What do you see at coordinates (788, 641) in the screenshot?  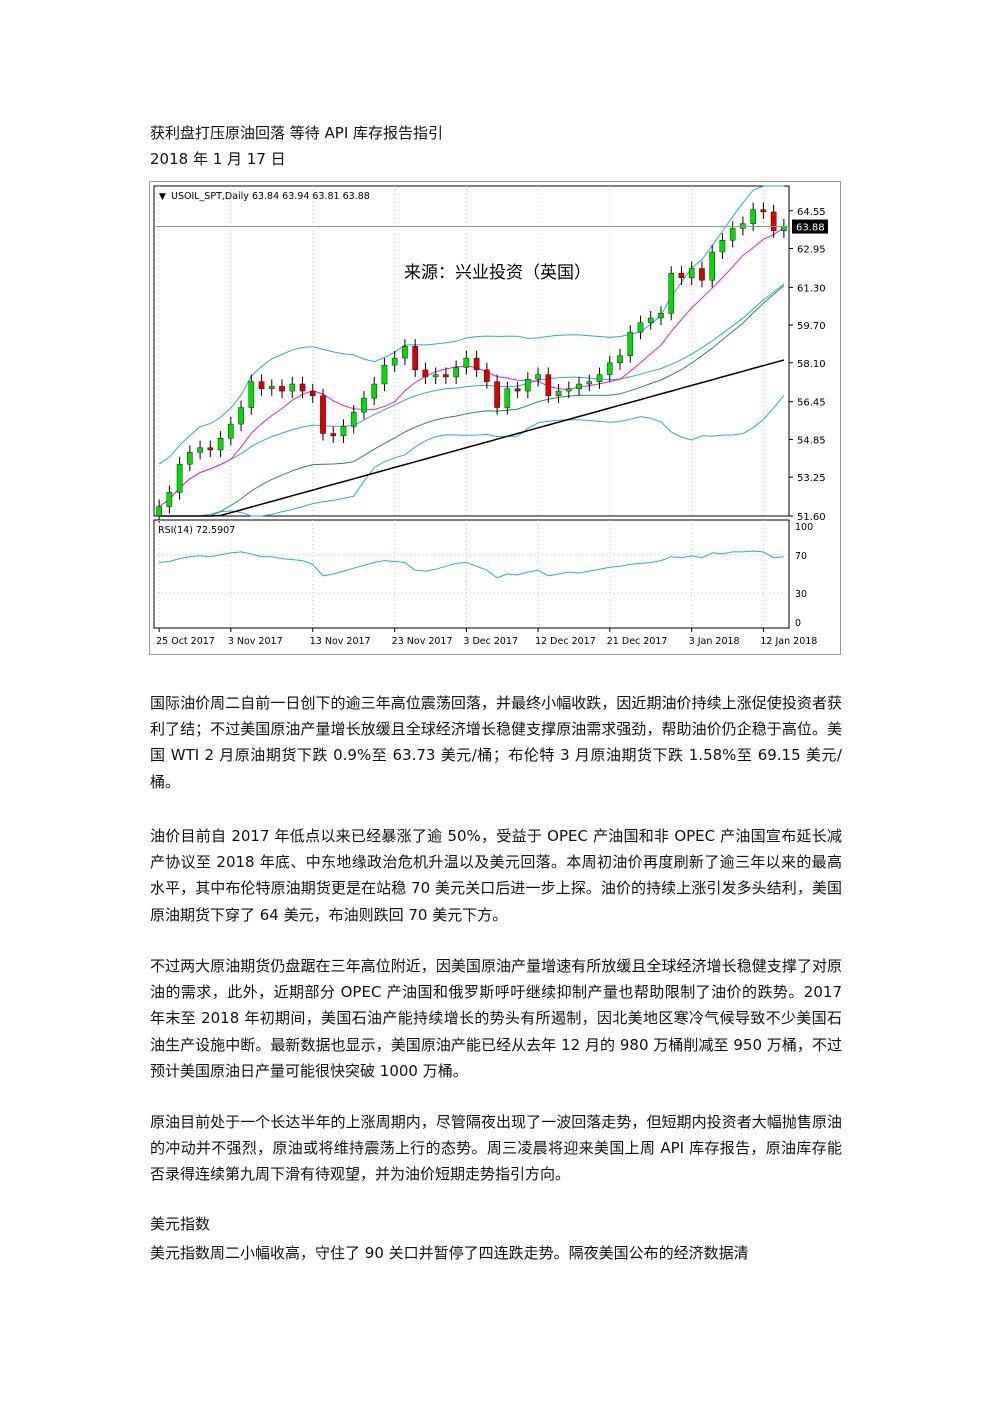 I see `x-tick-label: 12 Jan 2018` at bounding box center [788, 641].